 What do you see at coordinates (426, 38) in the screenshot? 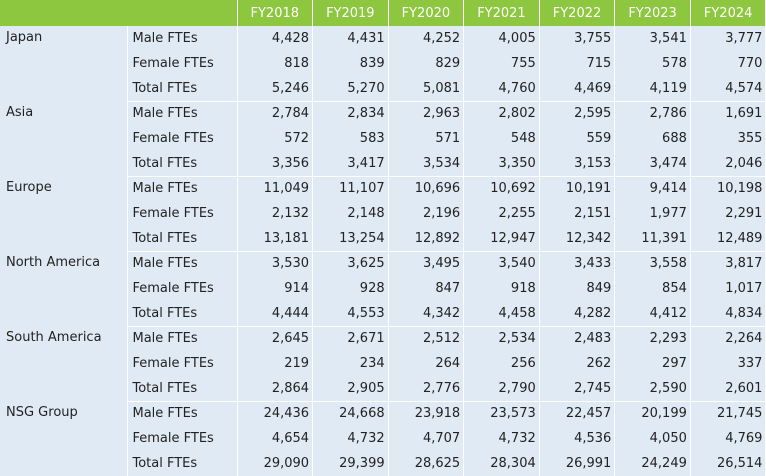
I see `value-cell: 4,252` at bounding box center [426, 38].